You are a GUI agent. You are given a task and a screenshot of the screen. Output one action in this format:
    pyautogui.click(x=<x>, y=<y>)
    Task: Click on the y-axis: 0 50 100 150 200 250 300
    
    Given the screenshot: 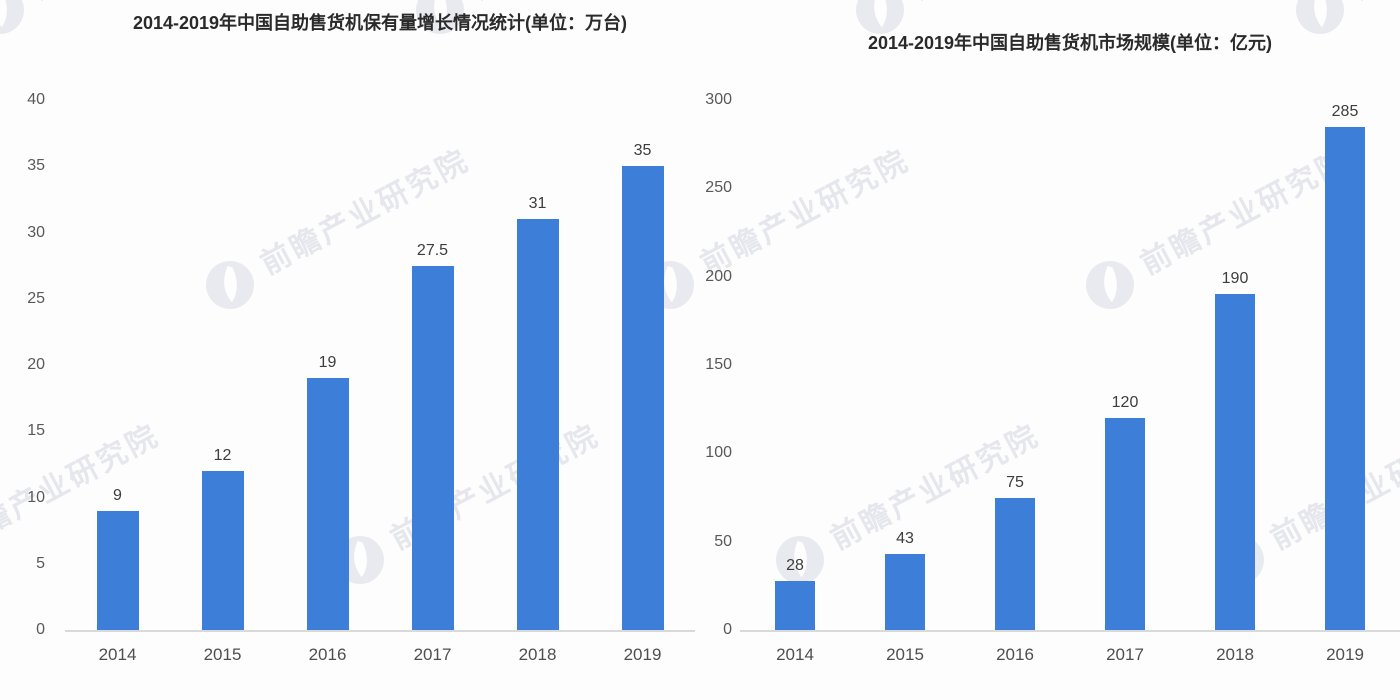 What is the action you would take?
    pyautogui.click(x=716, y=365)
    